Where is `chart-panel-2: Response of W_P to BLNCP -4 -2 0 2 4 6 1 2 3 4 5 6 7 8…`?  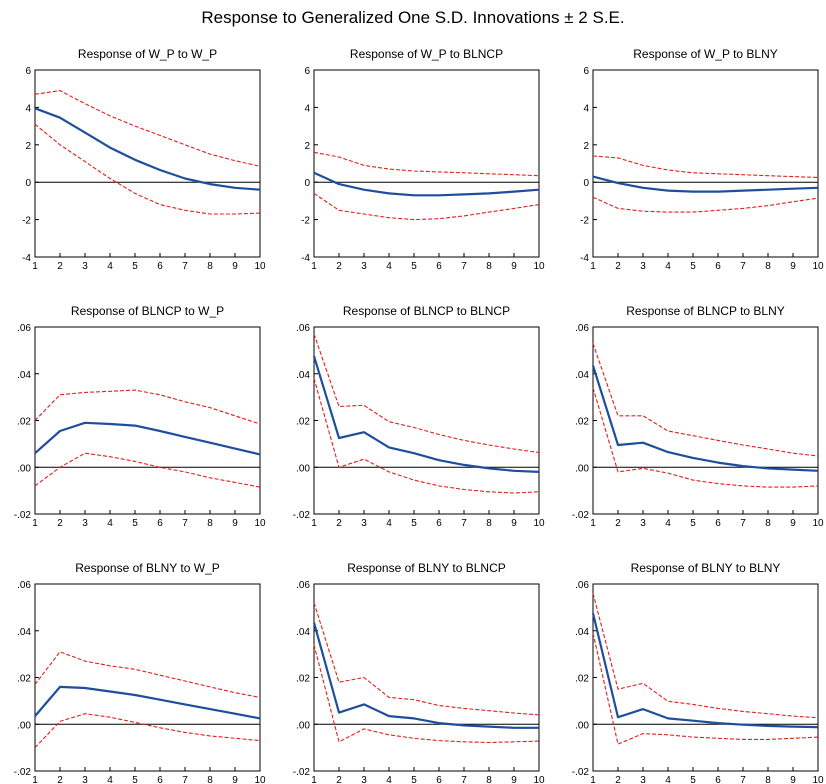 chart-panel-2: Response of W_P to BLNCP -4 -2 0 2 4 6 1 2 3 4 5 6 7 8… is located at coordinates (423, 159).